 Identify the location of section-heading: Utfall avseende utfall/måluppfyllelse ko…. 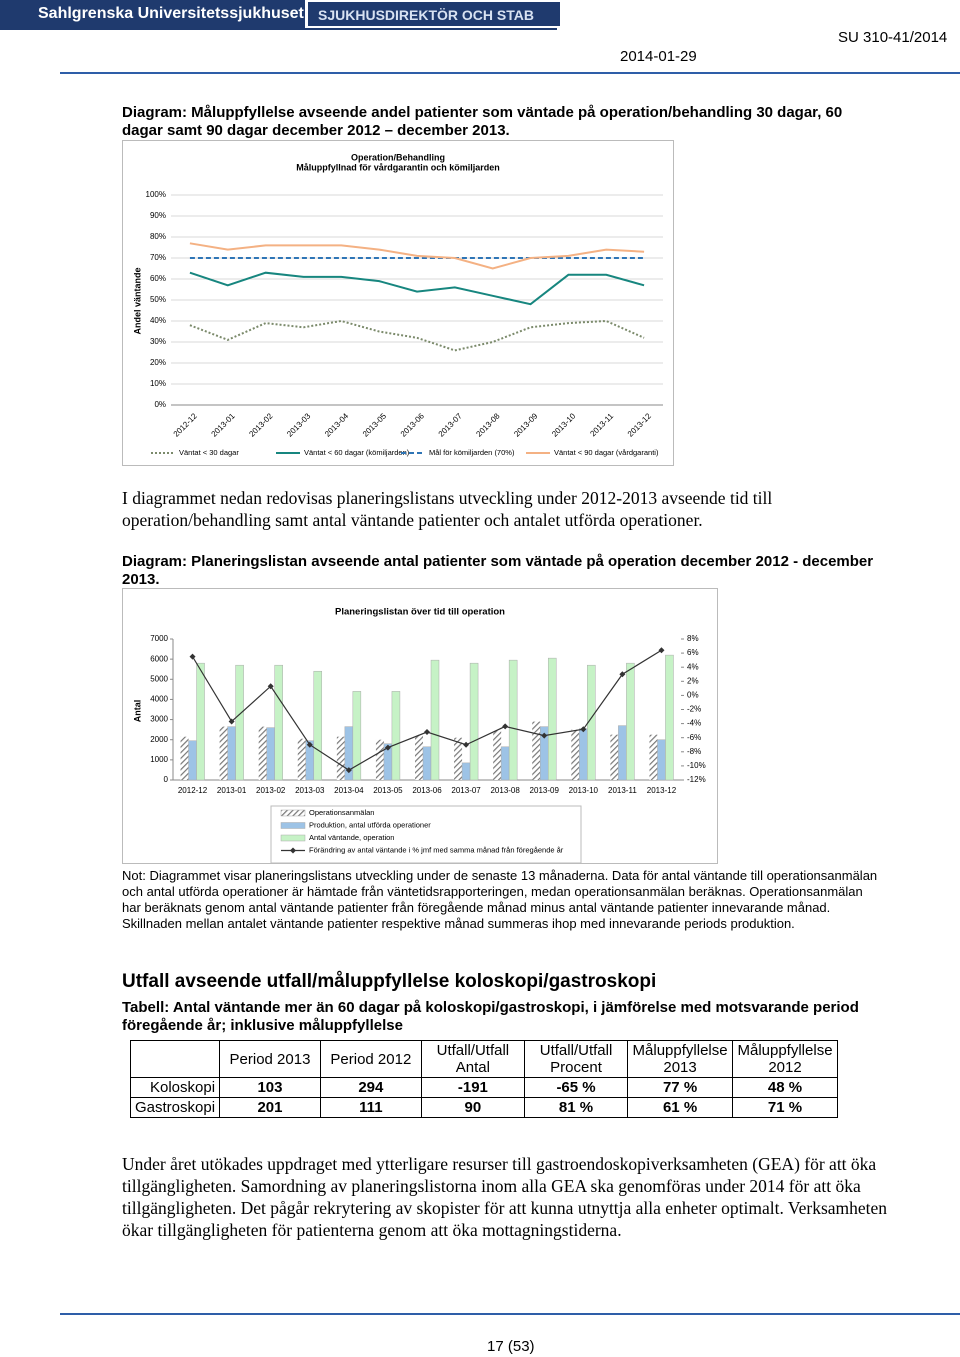
(389, 981).